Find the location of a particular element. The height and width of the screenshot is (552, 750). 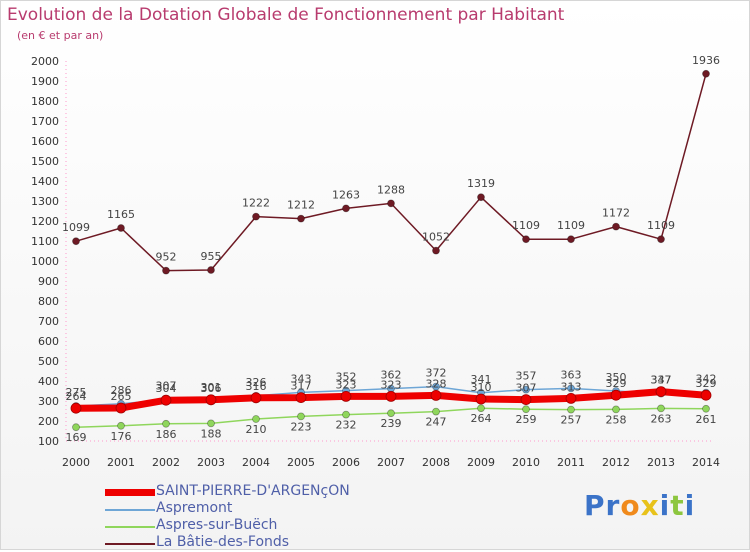

y-tick-label: 300 is located at coordinates (48, 401).